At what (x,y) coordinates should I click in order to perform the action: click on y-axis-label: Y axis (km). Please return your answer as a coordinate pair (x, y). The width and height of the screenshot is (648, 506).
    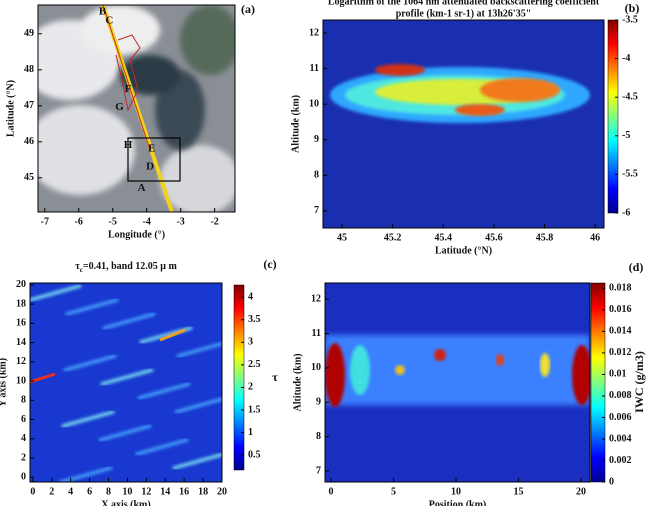
    Looking at the image, I should click on (4, 382).